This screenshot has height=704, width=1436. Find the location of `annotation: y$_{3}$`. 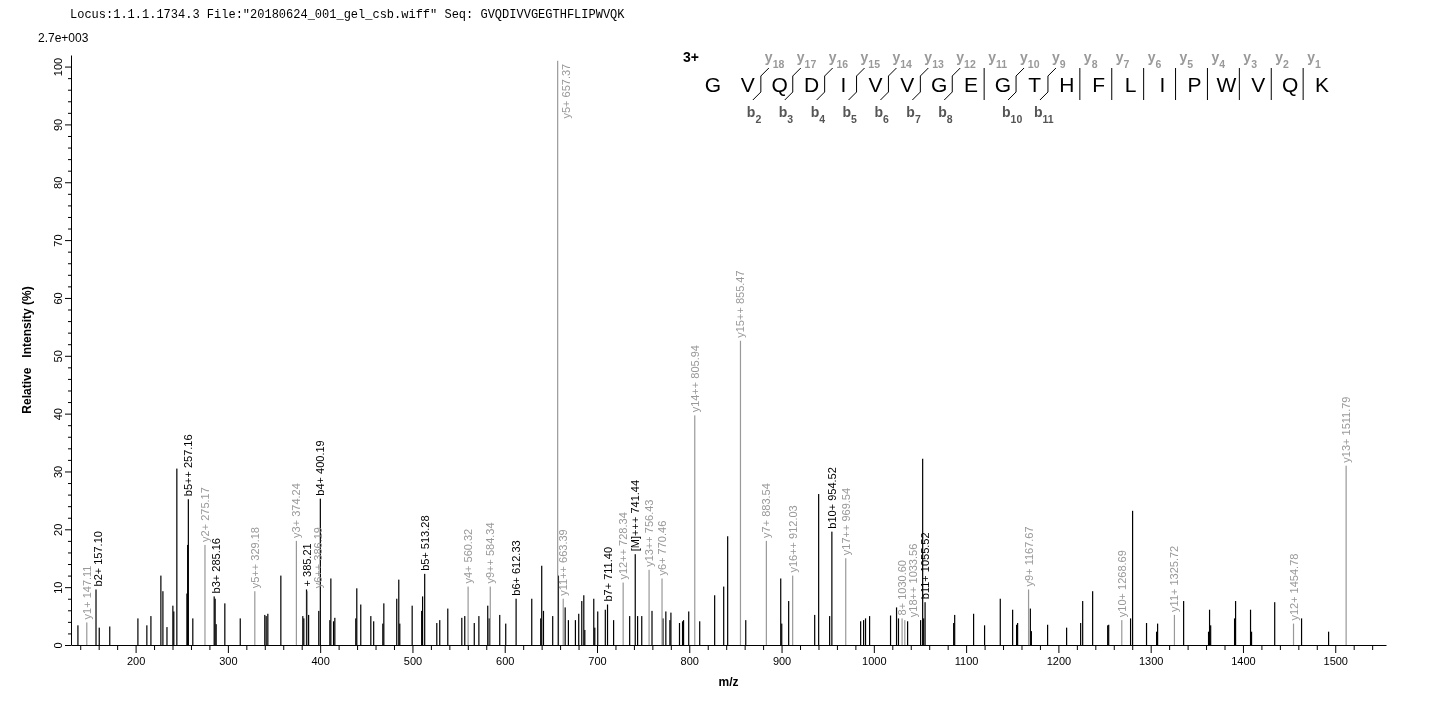

annotation: y$_{3}$ is located at coordinates (1250, 59).